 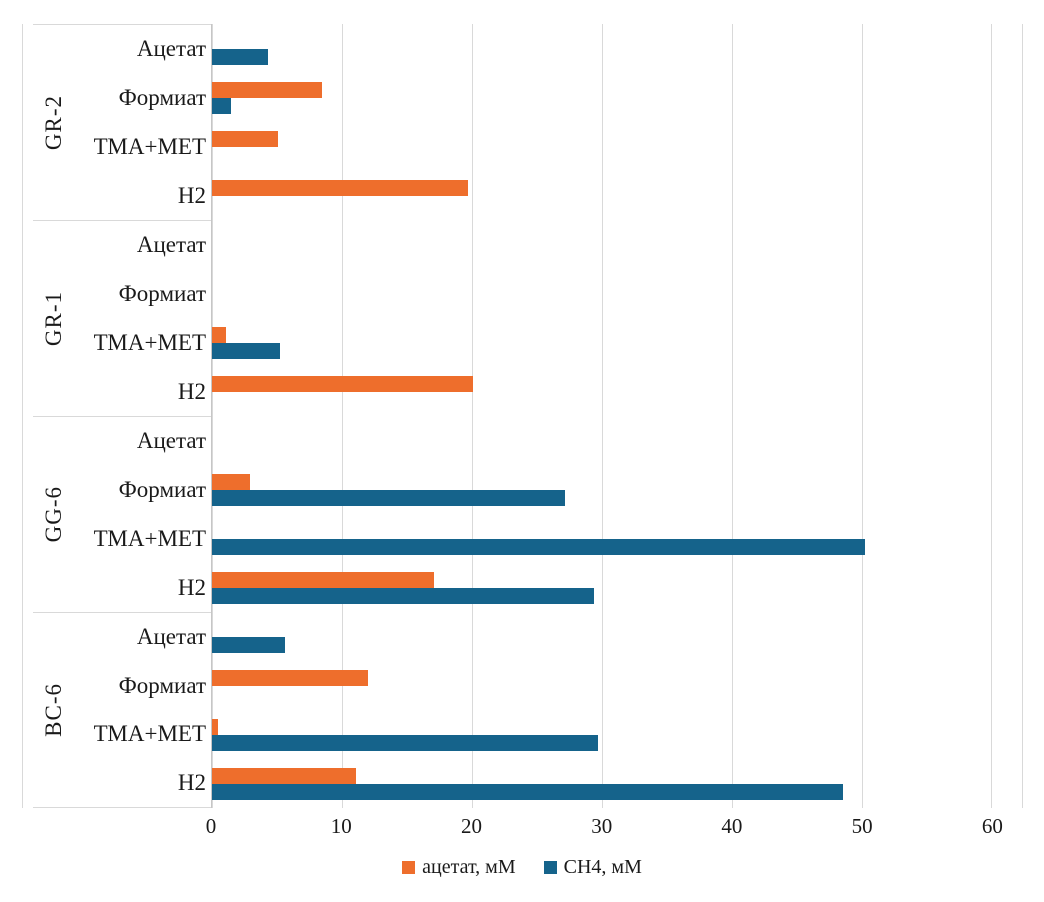 I want to click on legend-label-ch4: CH4, мМ, so click(x=602, y=867).